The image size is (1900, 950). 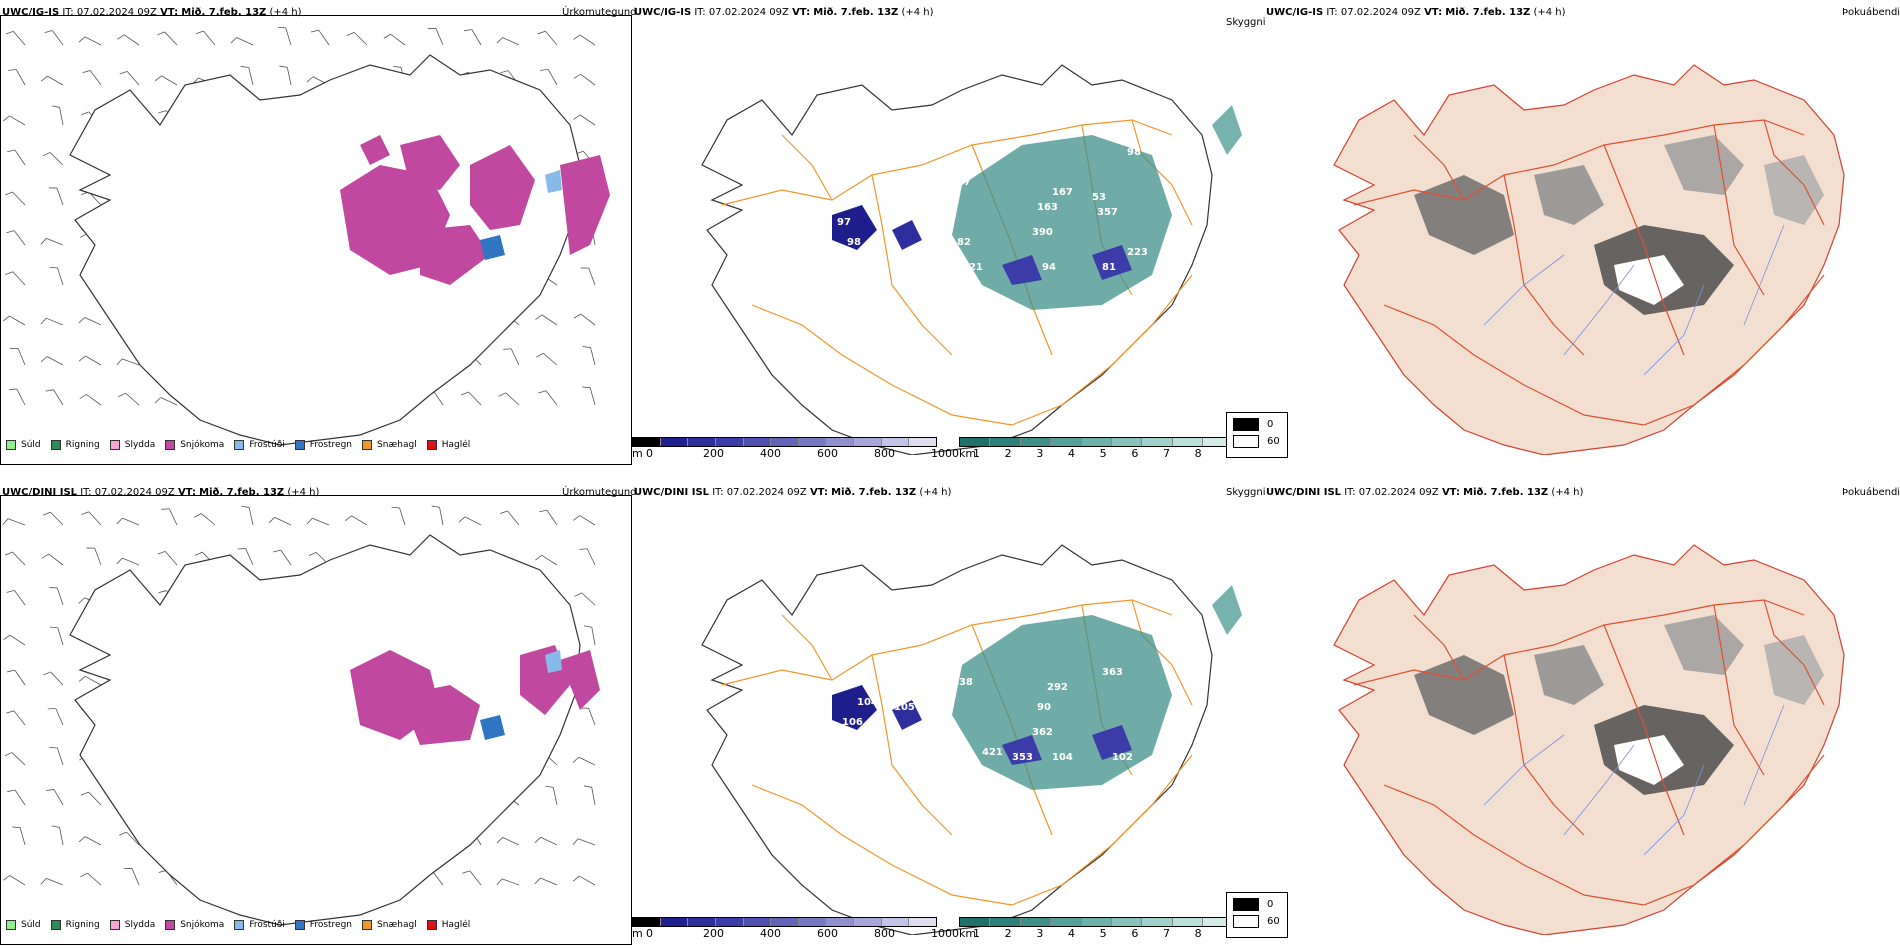 What do you see at coordinates (968, 933) in the screenshot?
I see `colorbar-unit: km` at bounding box center [968, 933].